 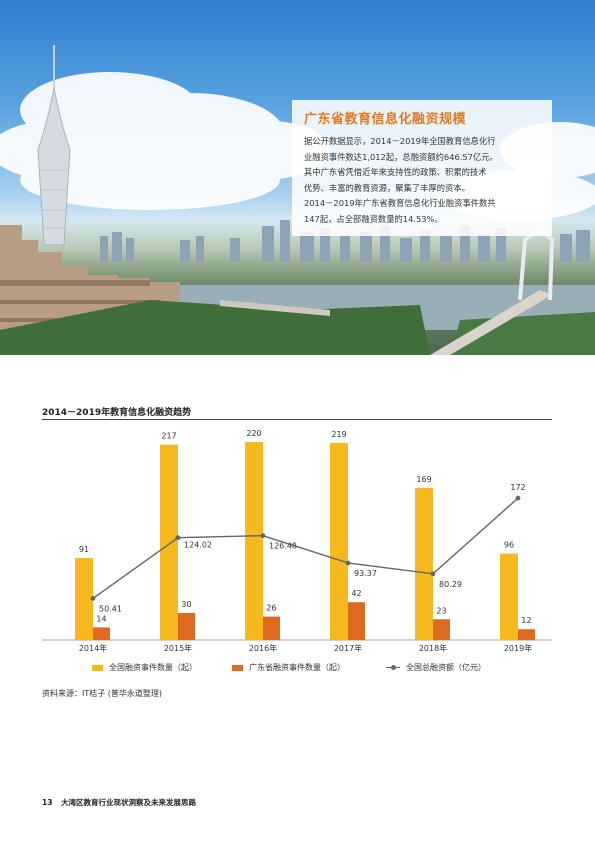 I want to click on legend-item-national-count: 全国融资事件数量（起）, so click(x=144, y=667).